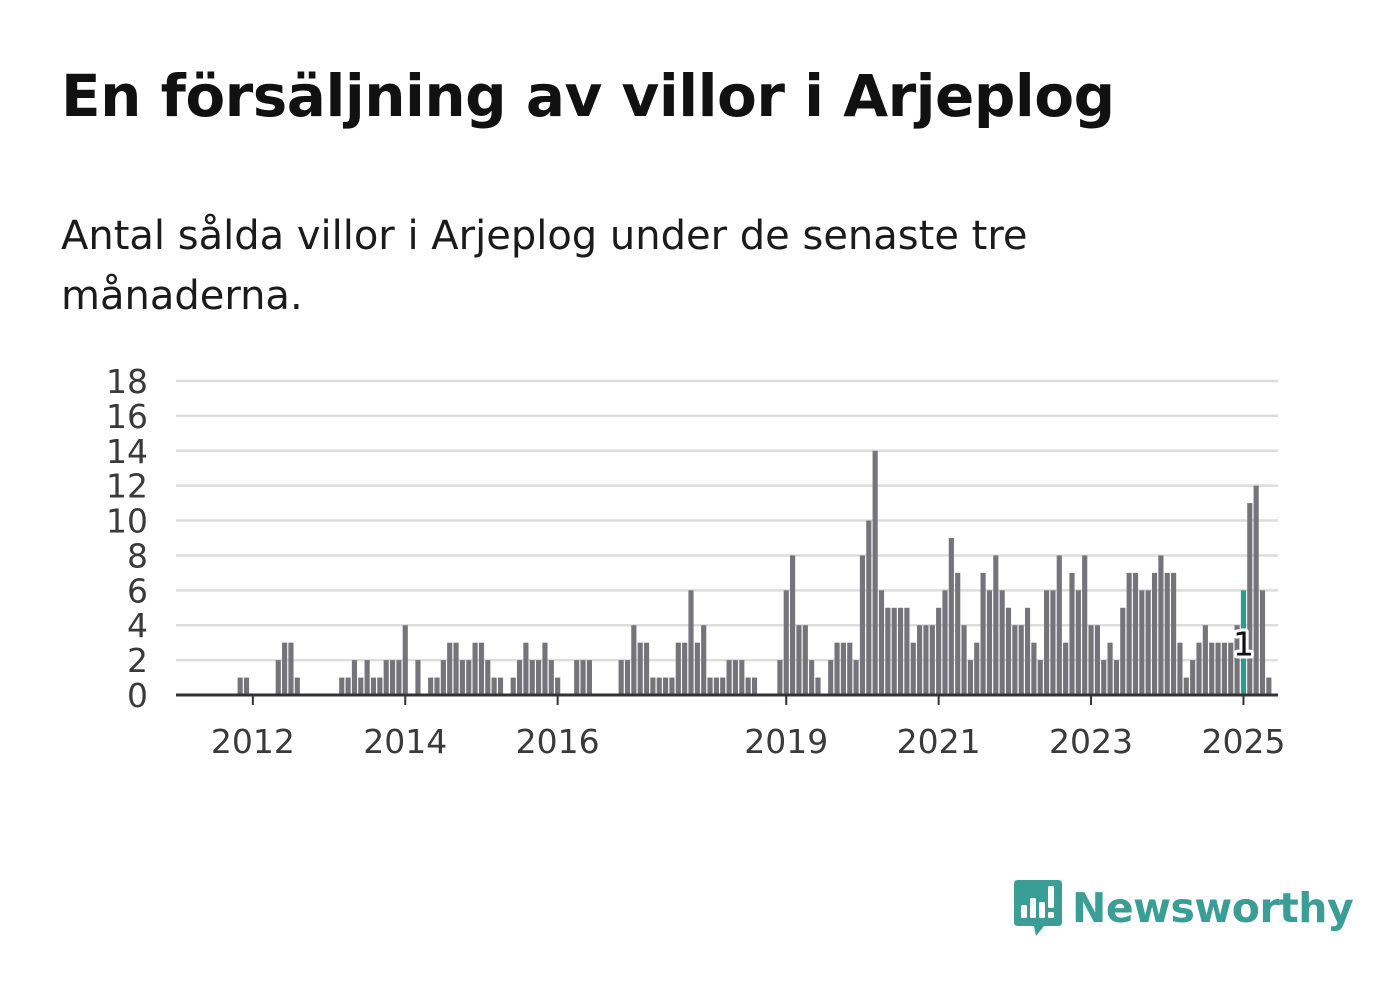  Describe the element at coordinates (1091, 741) in the screenshot. I see `x-tick-label: 2023` at that location.